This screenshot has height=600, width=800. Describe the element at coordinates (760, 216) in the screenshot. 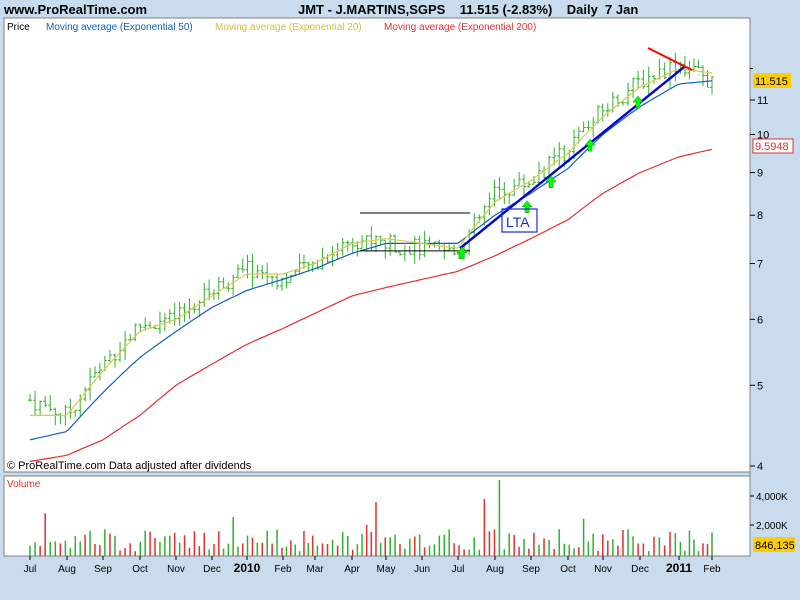

I see `y-tick-label: 8` at that location.